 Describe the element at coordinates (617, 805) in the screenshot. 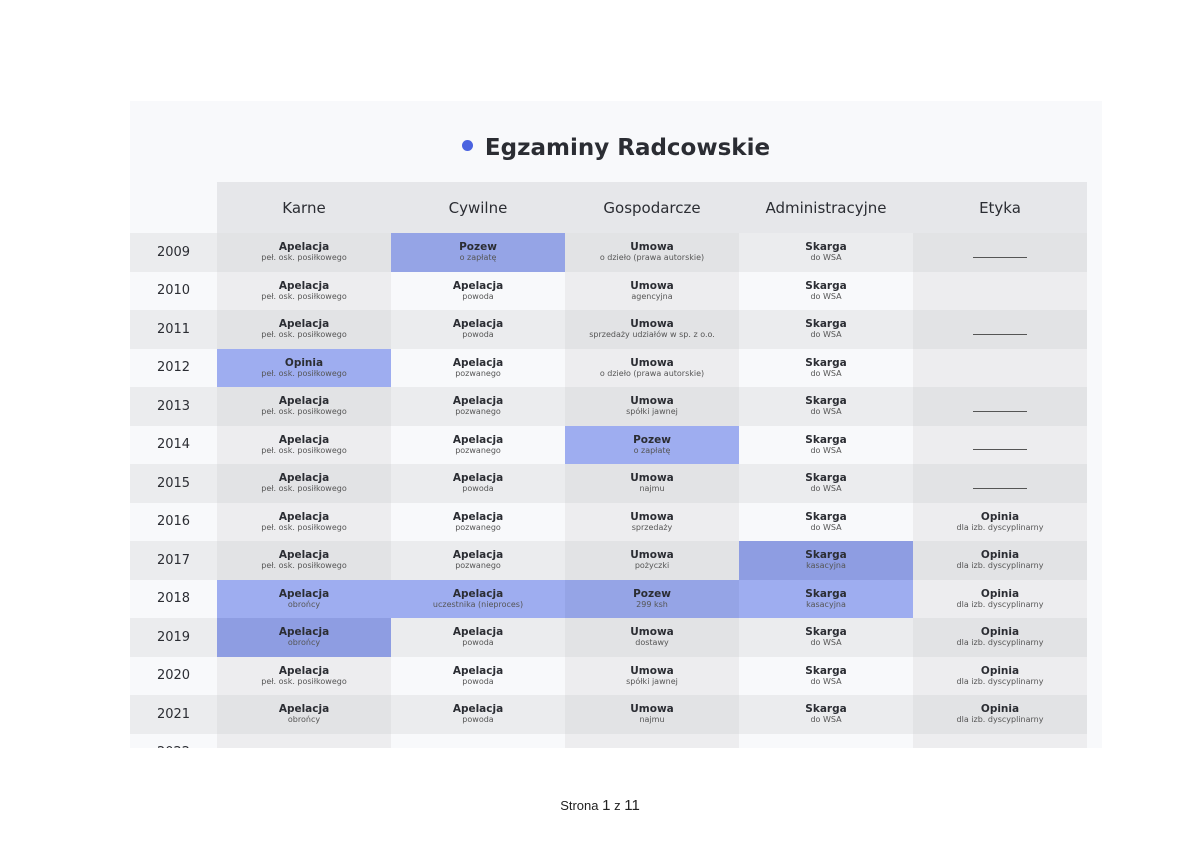

I see `footer-sep: z` at that location.